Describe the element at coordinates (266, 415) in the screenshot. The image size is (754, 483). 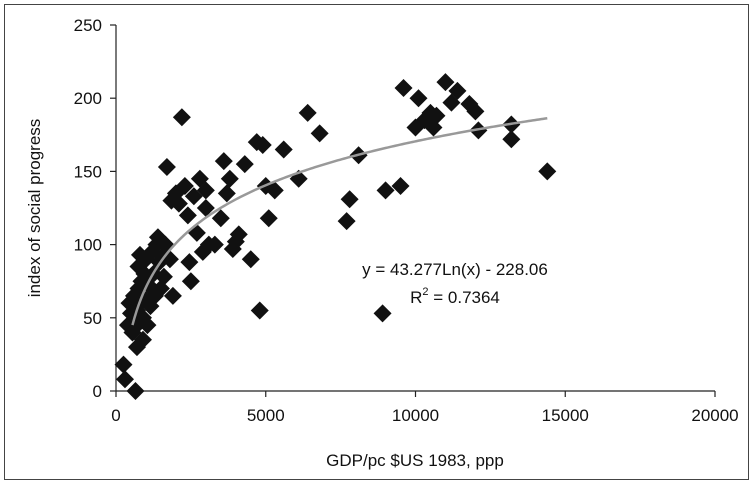
I see `x-tick-label: 5000` at that location.